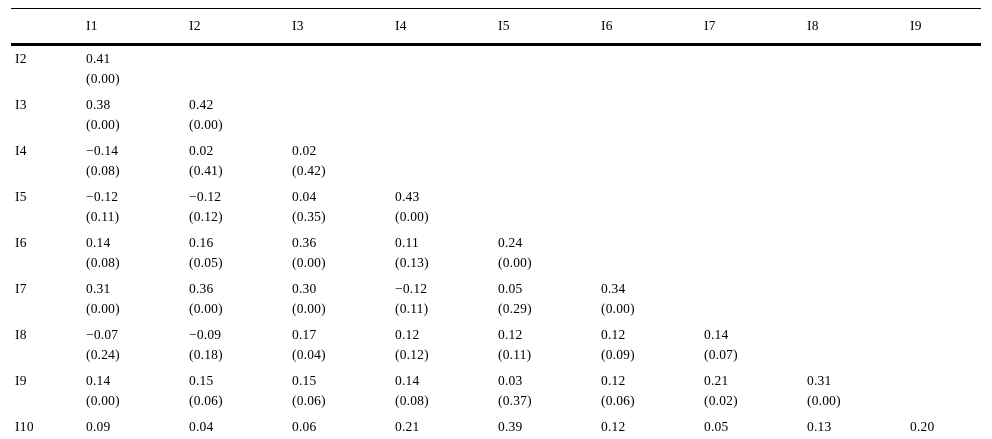 The image size is (992, 439). Describe the element at coordinates (21, 334) in the screenshot. I see `row-label: I8` at that location.